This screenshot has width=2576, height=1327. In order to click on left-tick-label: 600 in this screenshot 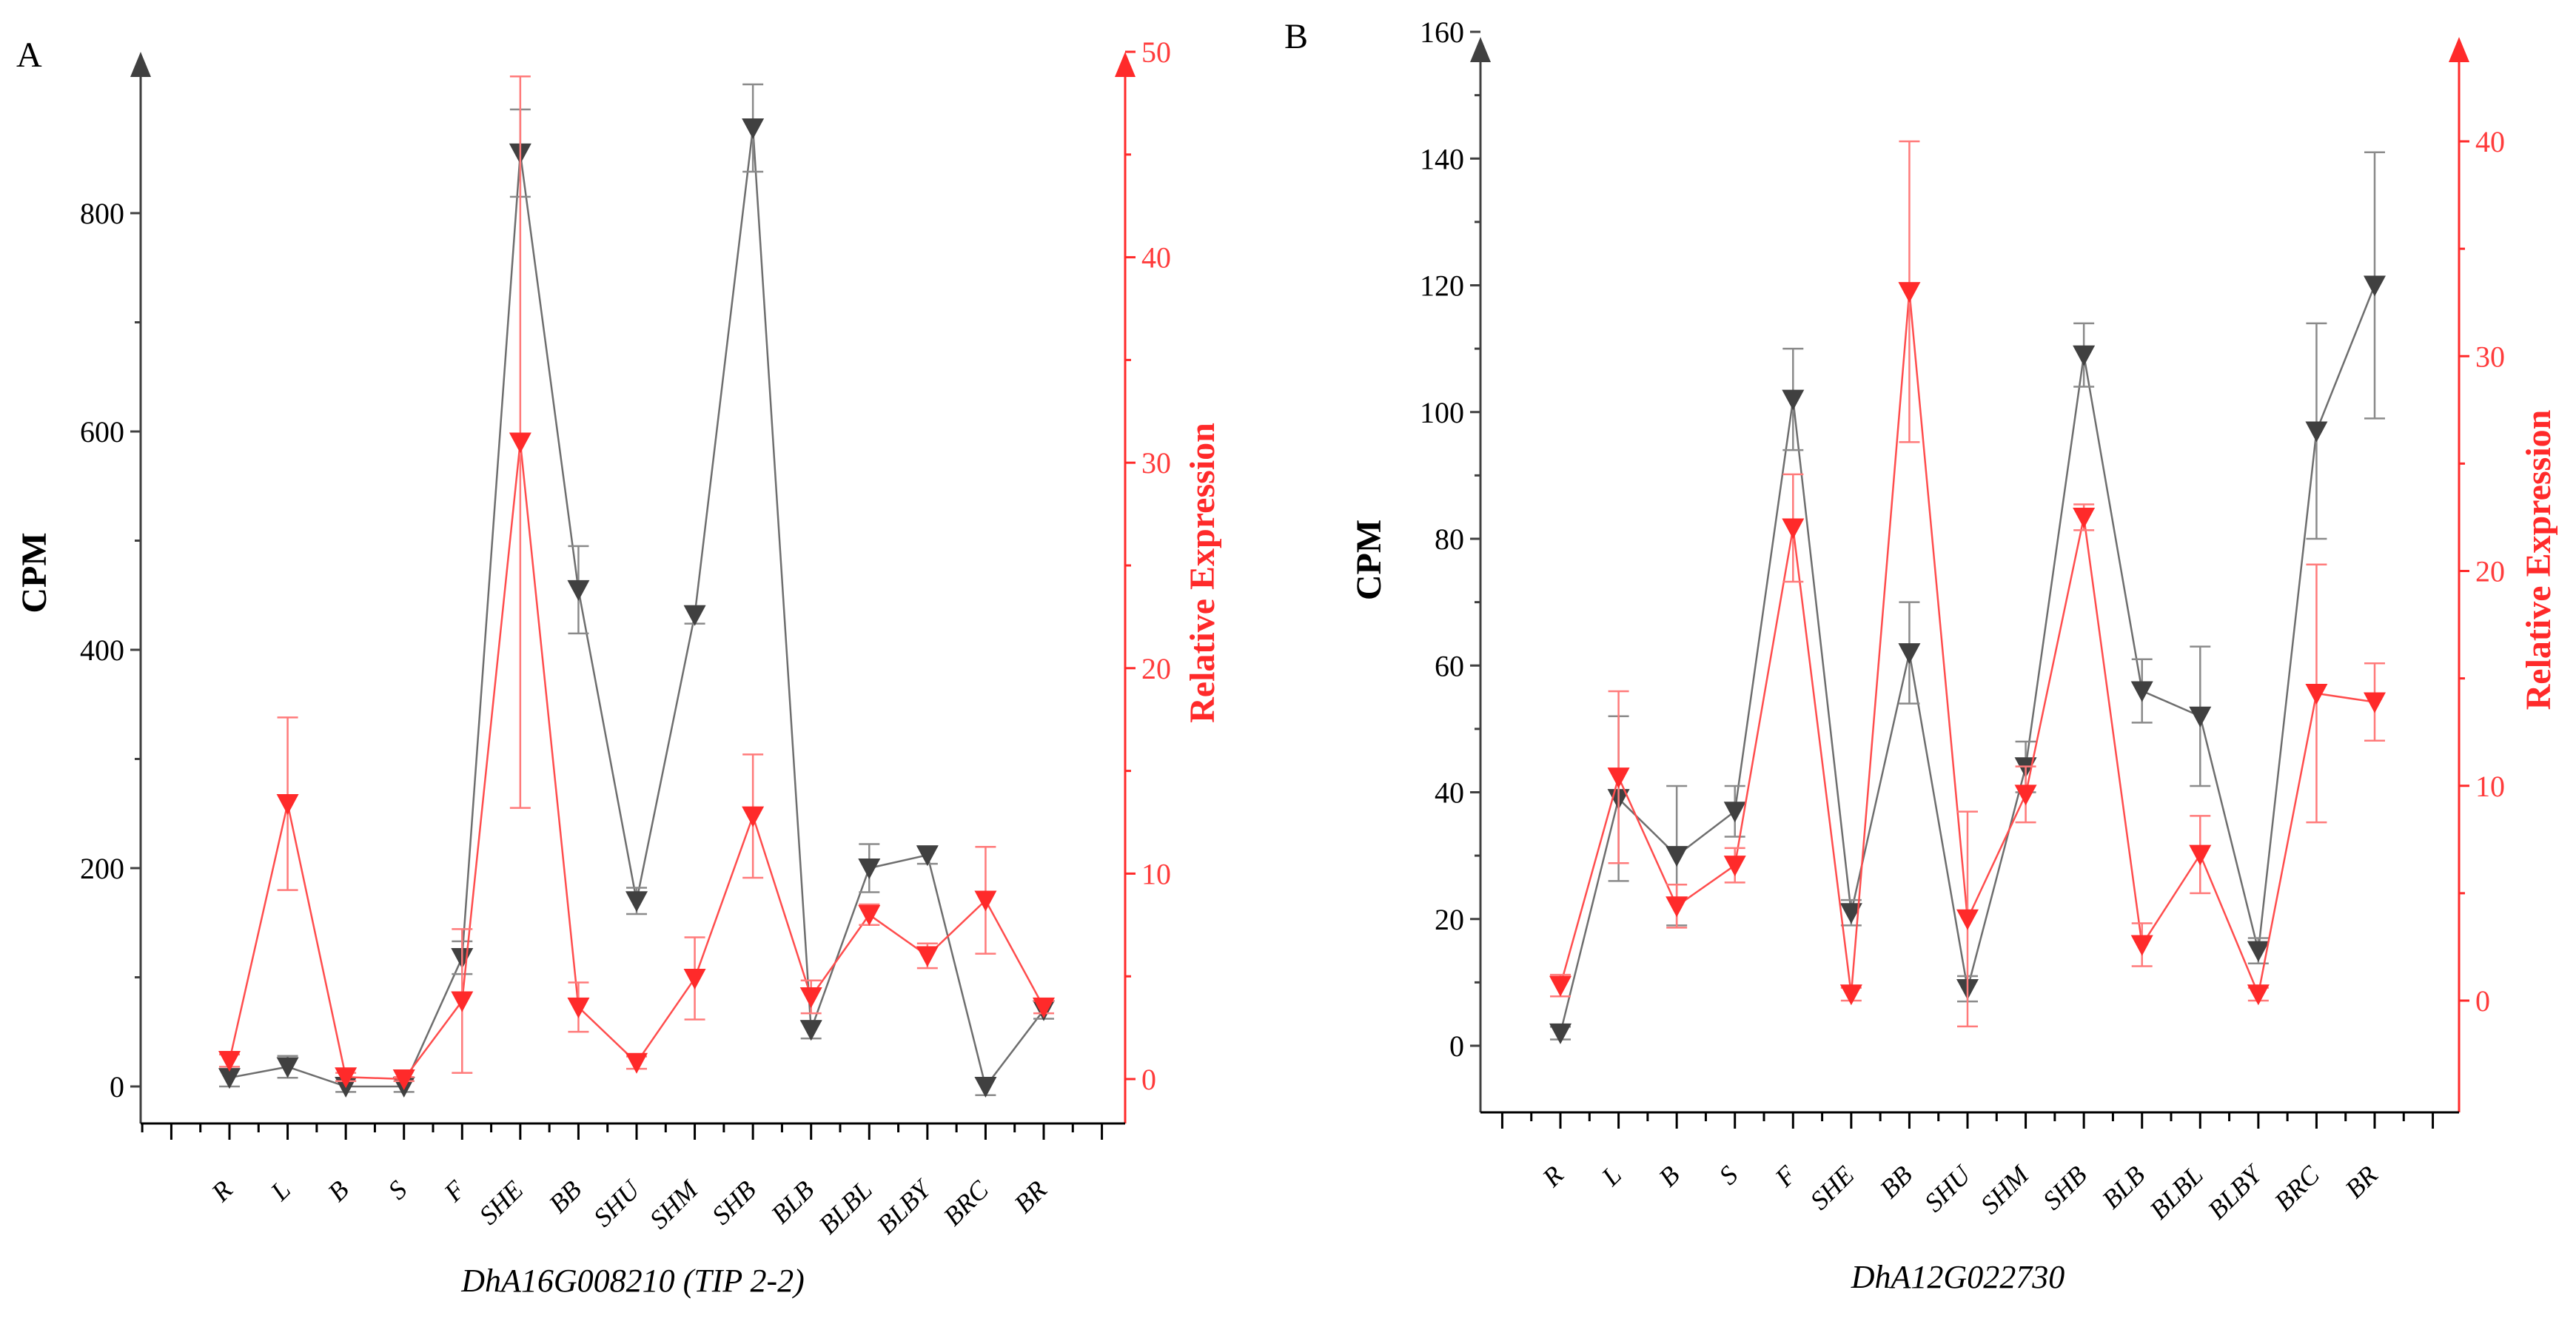, I will do `click(102, 432)`.